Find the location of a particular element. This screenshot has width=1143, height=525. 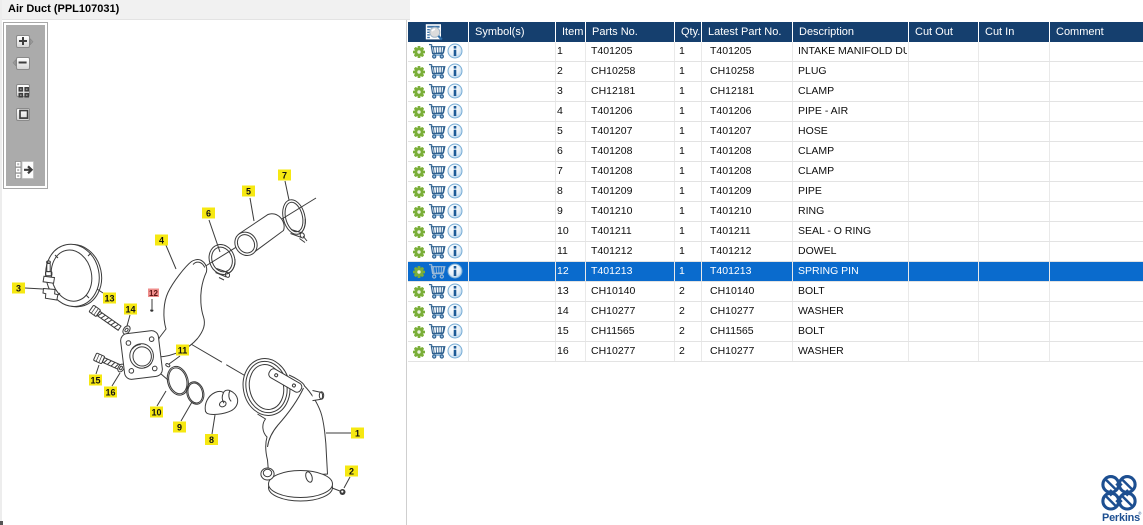

svg-text: Perkins is located at coordinates (1121, 518).